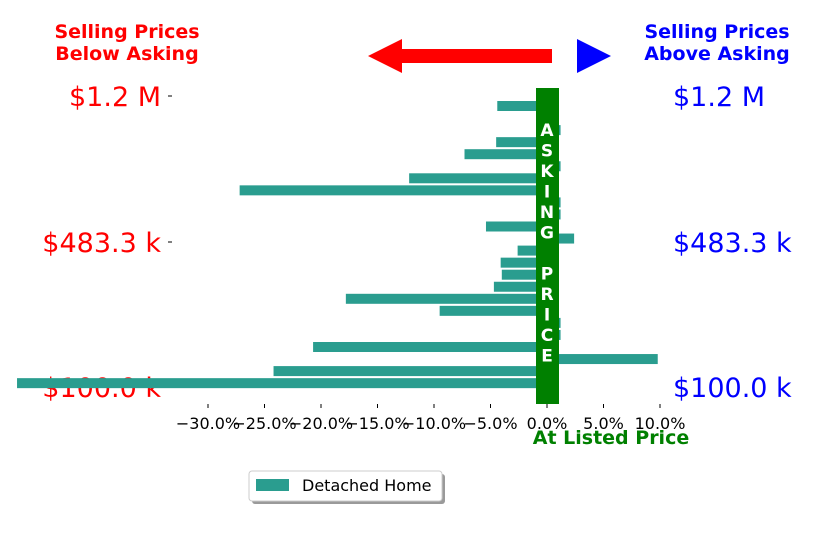 Image resolution: width=834 pixels, height=541 pixels. What do you see at coordinates (547, 172) in the screenshot?
I see `asking-price-letter: K` at bounding box center [547, 172].